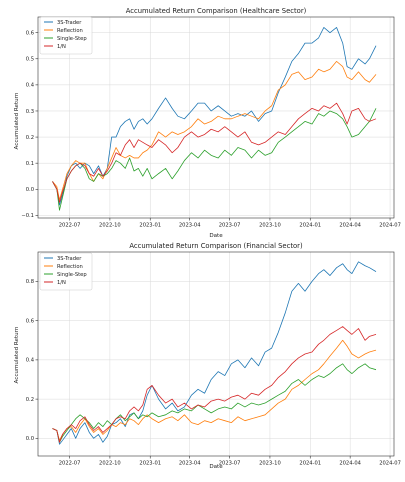 The image size is (405, 482). What do you see at coordinates (30, 112) in the screenshot?
I see `y-tick-label: 0.3` at bounding box center [30, 112].